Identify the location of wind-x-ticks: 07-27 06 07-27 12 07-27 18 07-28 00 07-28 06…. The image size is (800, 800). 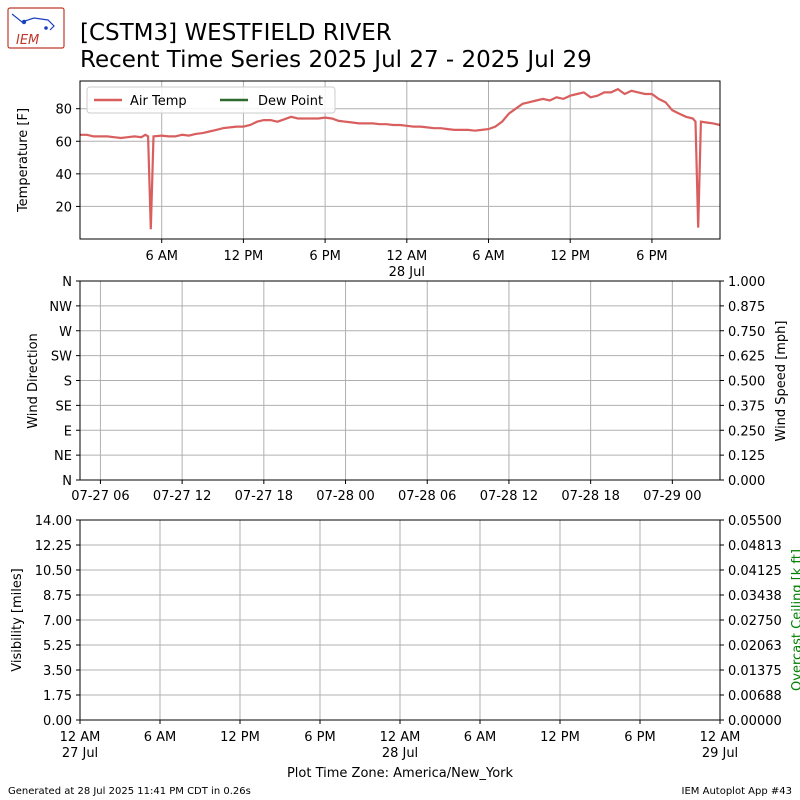
(386, 492).